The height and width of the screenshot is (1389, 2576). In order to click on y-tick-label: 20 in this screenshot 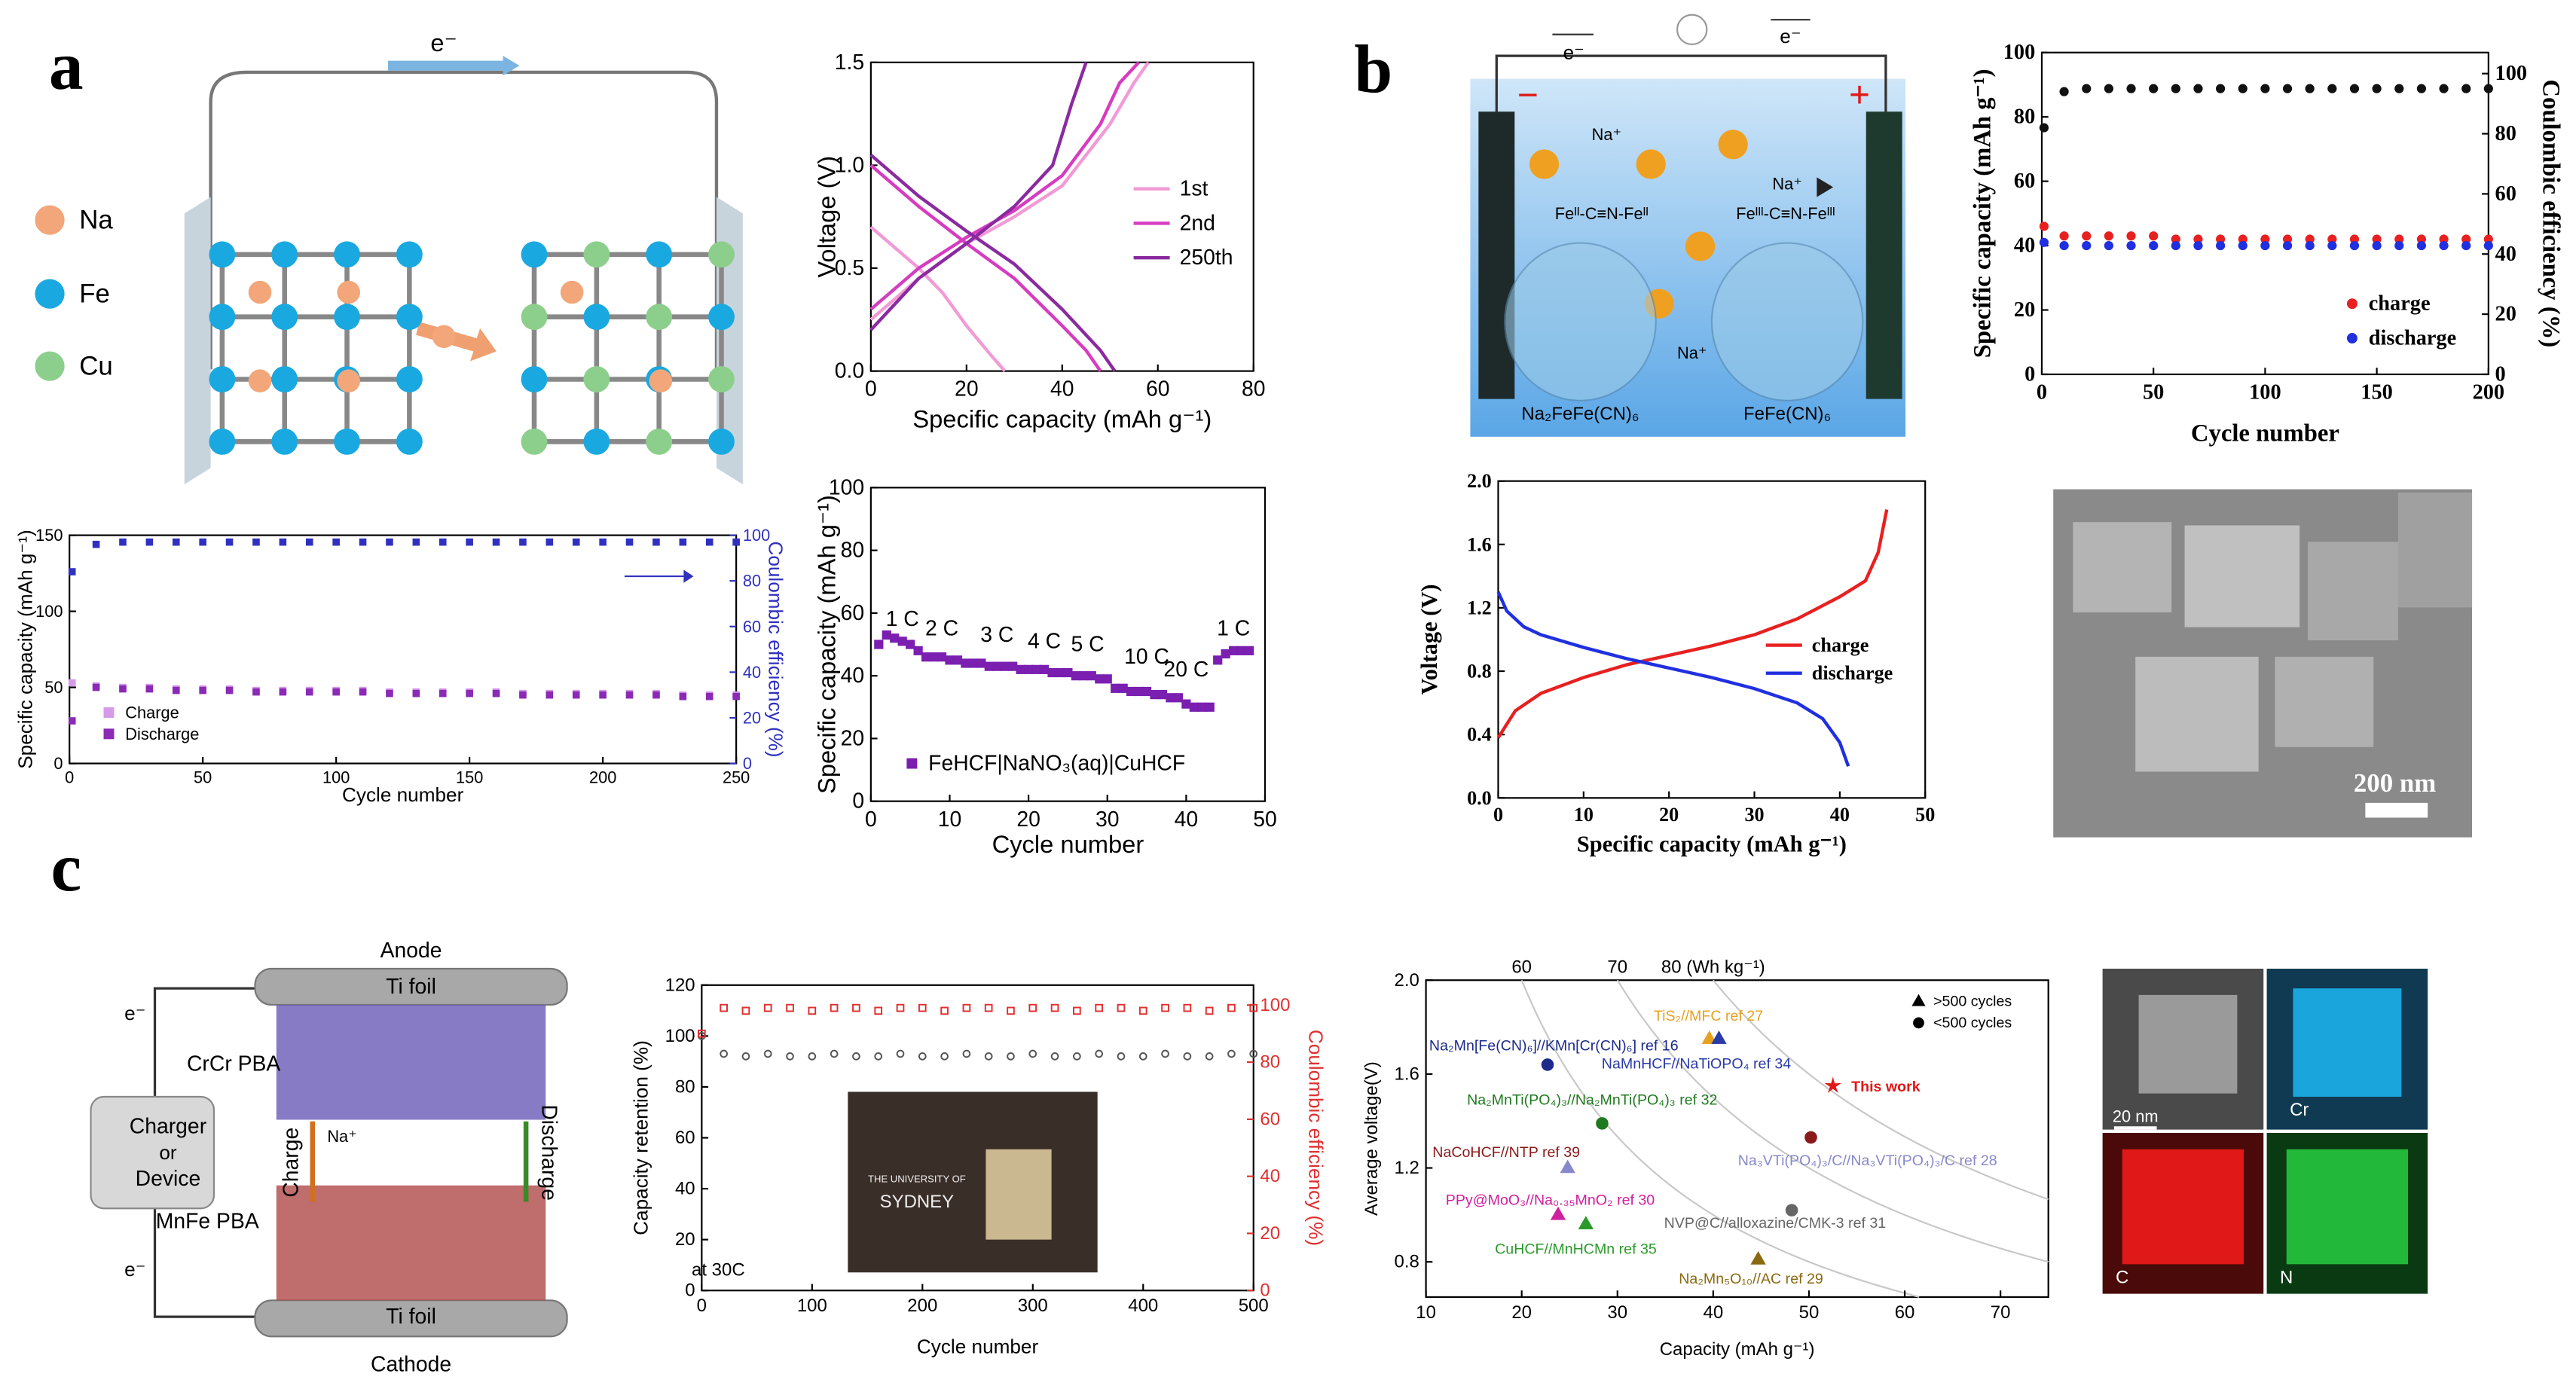, I will do `click(853, 738)`.